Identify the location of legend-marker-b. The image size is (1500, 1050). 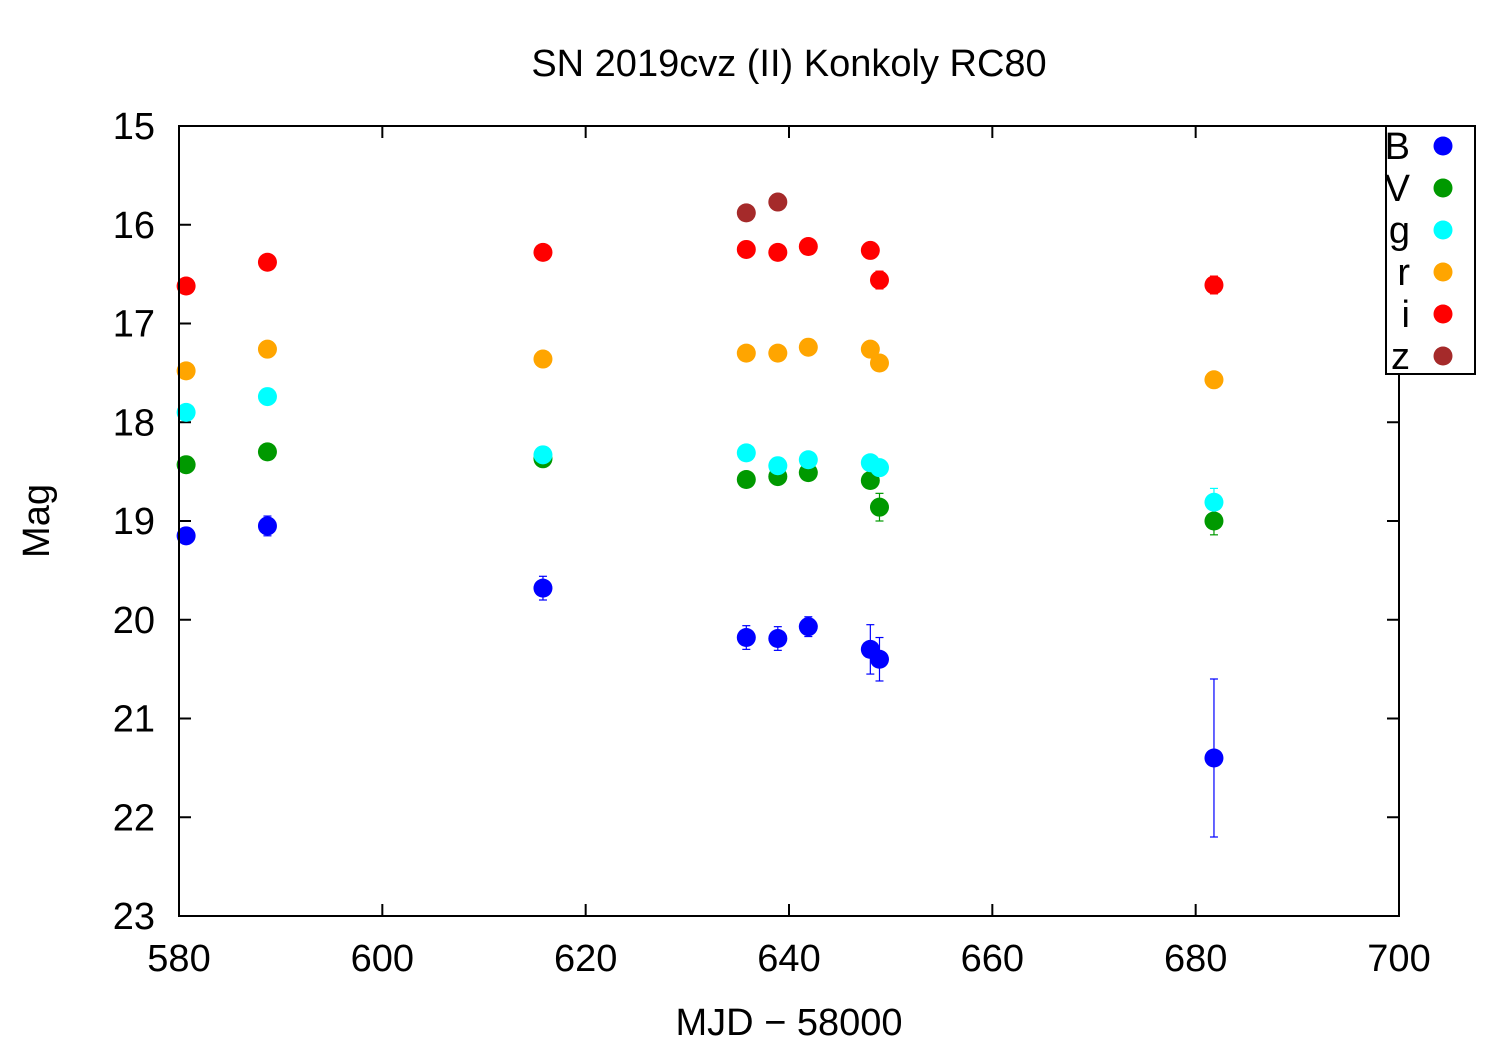
(1443, 146).